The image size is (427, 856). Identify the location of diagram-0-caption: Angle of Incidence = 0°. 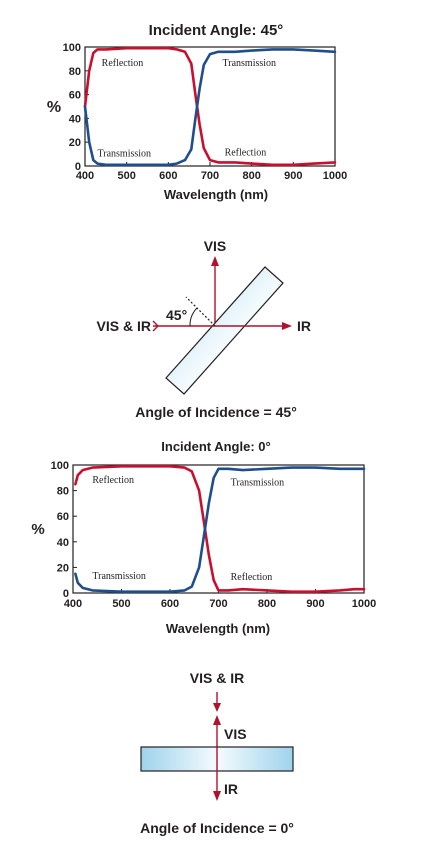
(217, 828).